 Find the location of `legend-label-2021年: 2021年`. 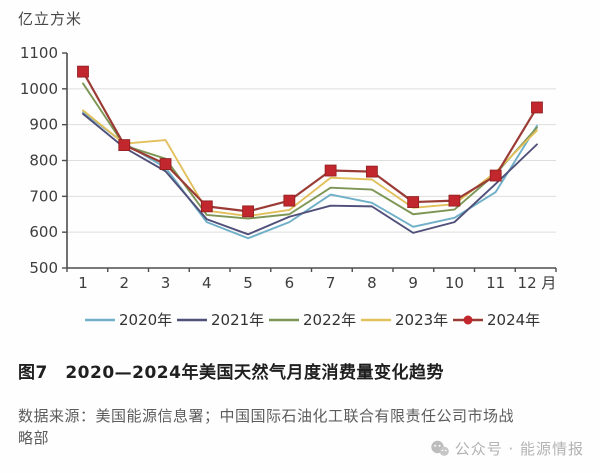

legend-label-2021年: 2021年 is located at coordinates (237, 320).